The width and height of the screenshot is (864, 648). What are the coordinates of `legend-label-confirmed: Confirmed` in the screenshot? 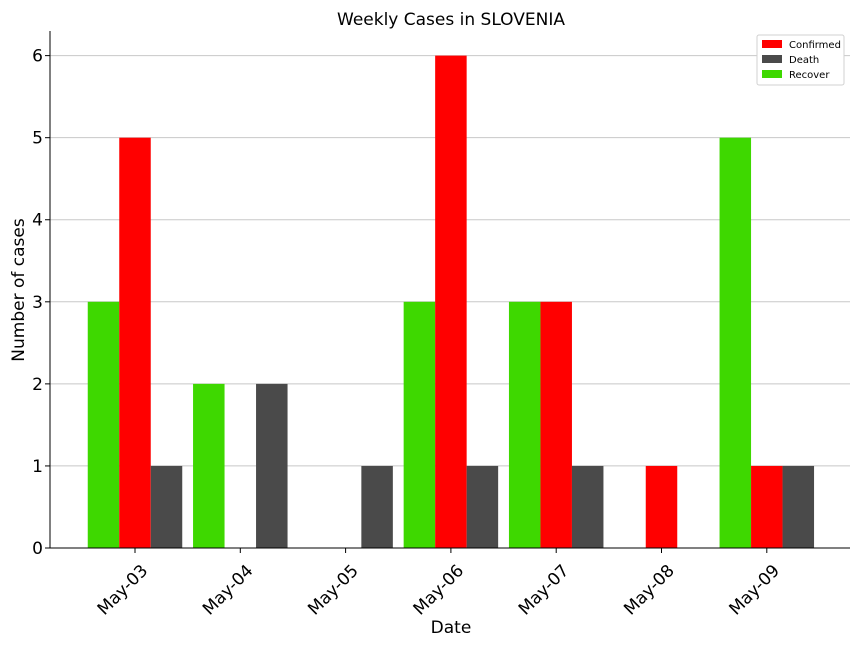 It's located at (815, 45).